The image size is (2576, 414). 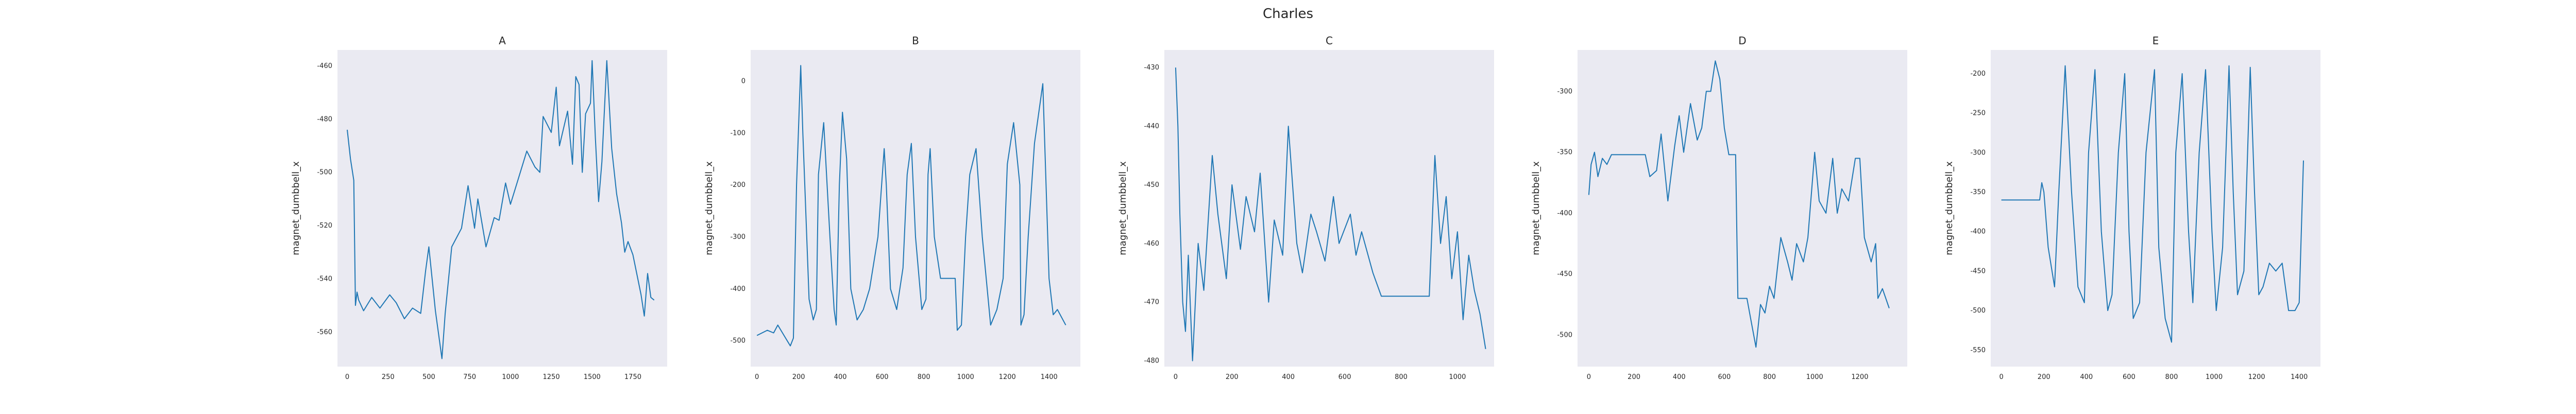 I want to click on x-tick-label: 500, so click(x=428, y=377).